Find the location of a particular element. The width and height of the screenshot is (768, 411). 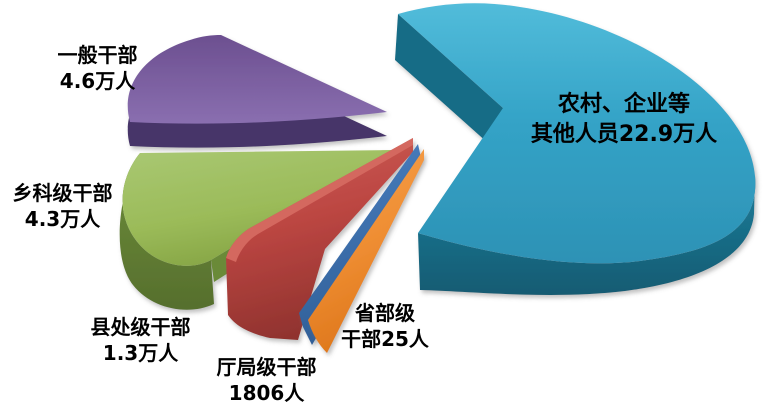

label-general-cadres-line2: 4.6万人 is located at coordinates (97, 81).